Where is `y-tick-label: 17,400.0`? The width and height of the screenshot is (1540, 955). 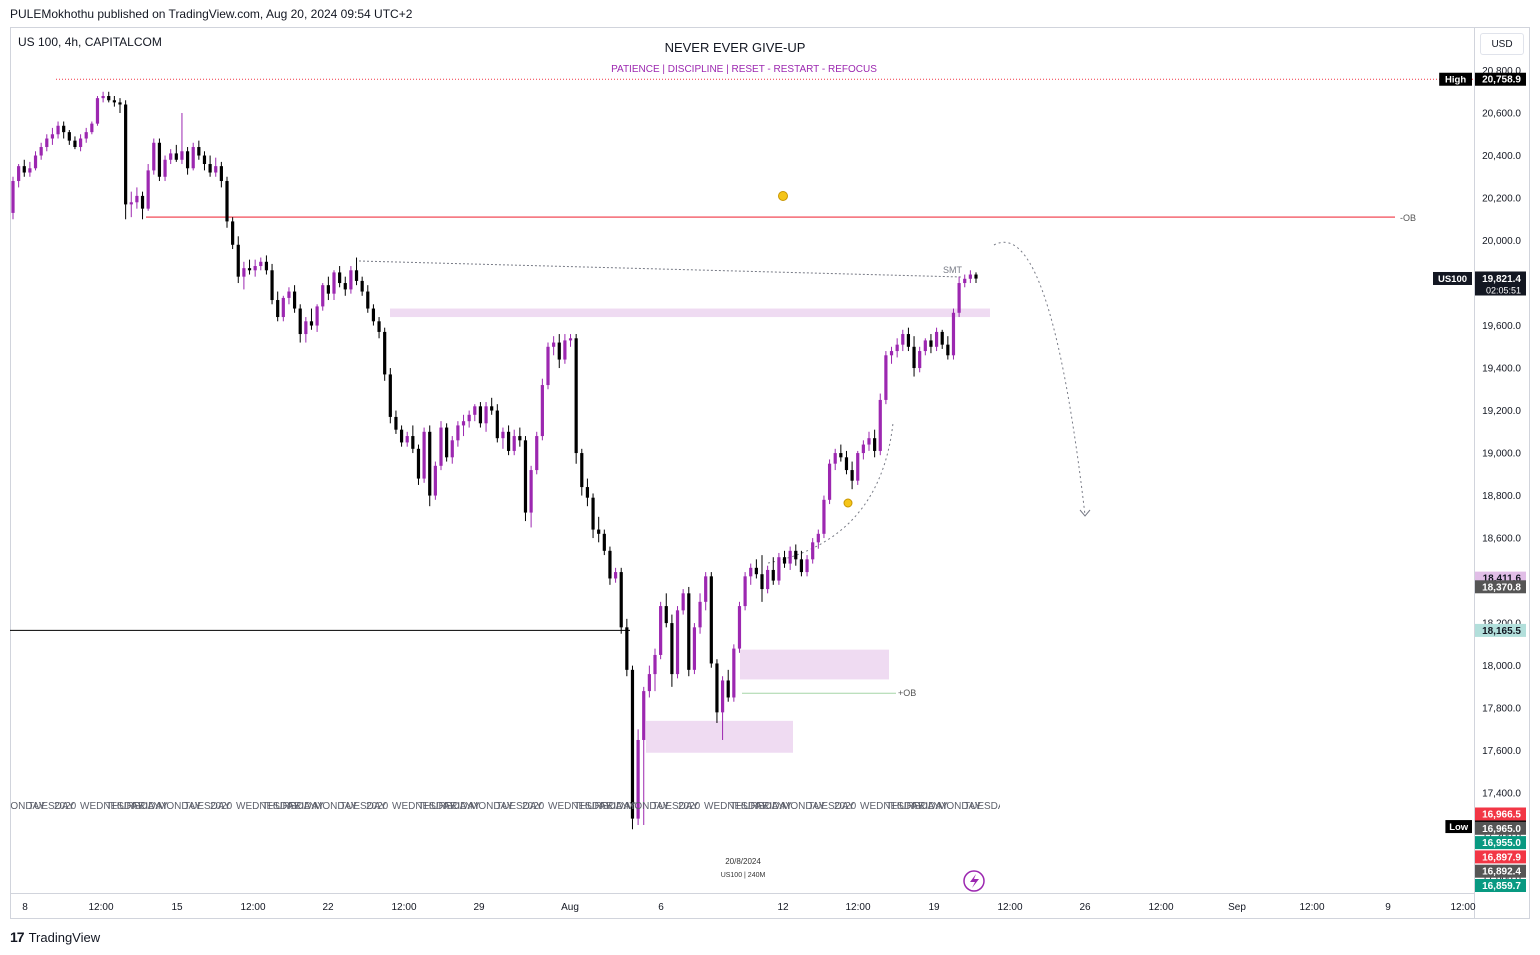 y-tick-label: 17,400.0 is located at coordinates (1501, 794).